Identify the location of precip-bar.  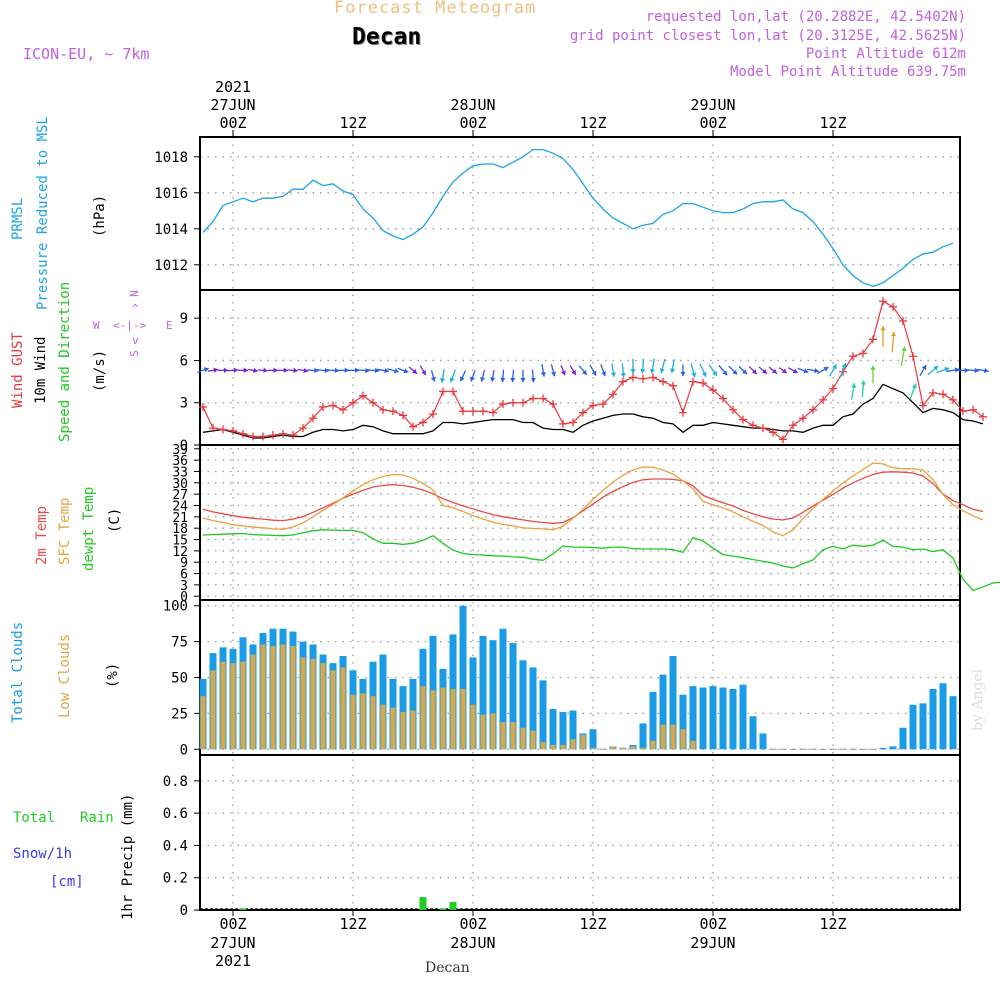
(243, 909).